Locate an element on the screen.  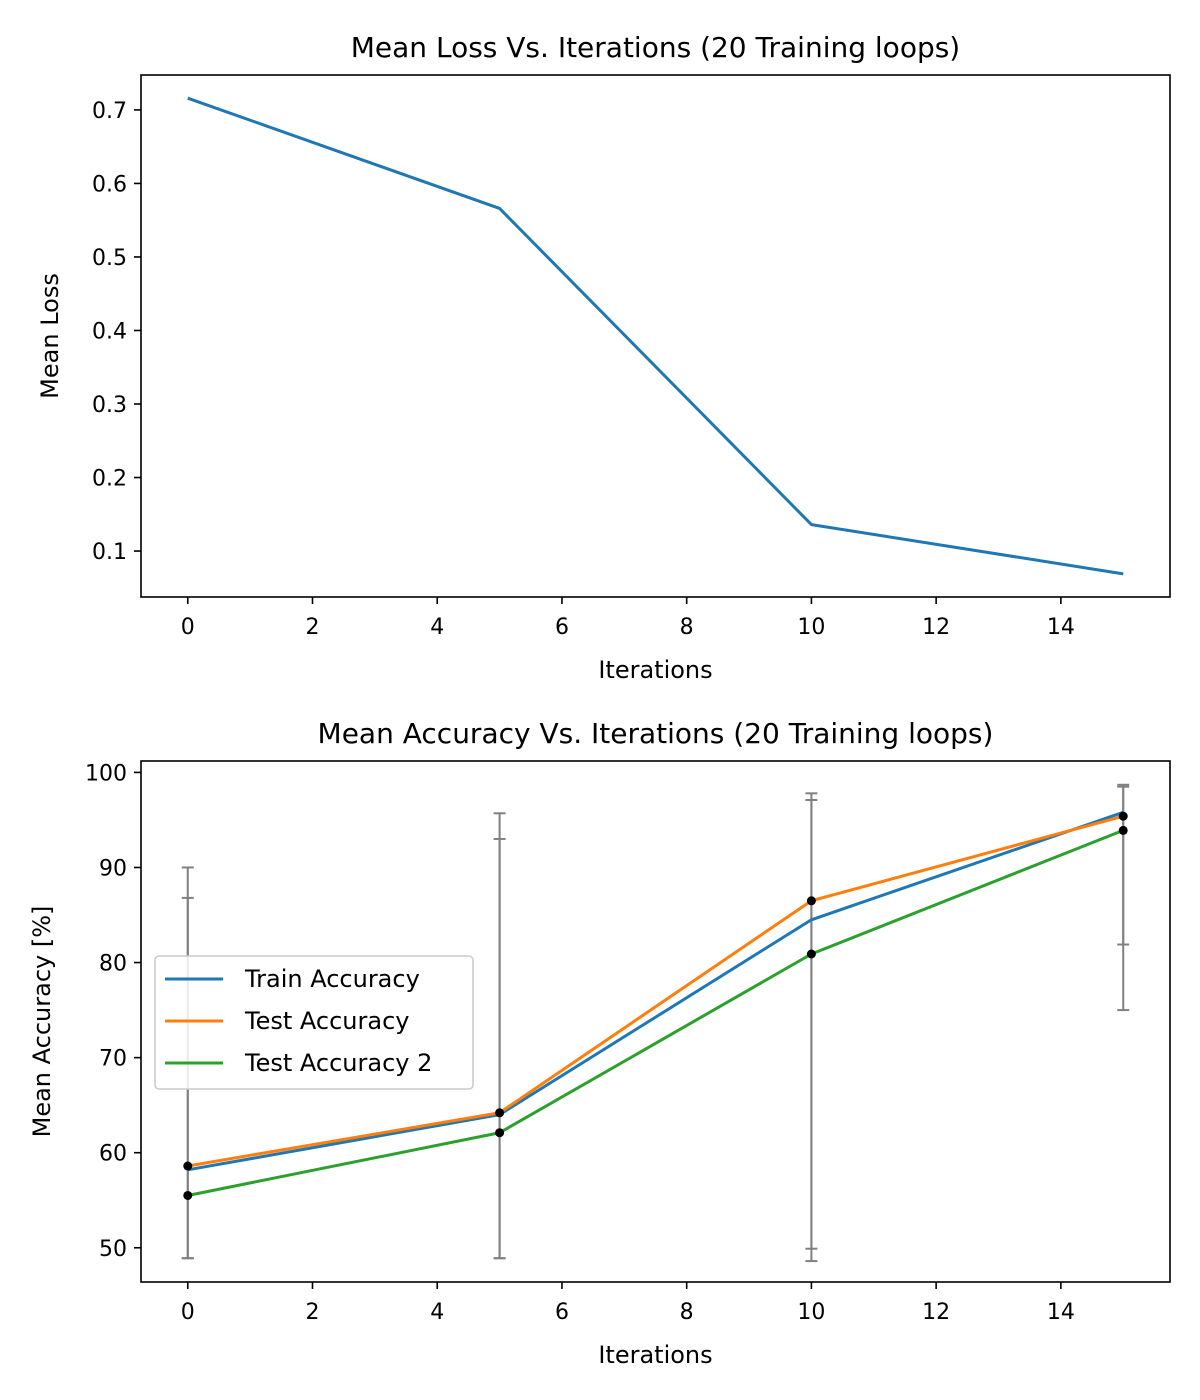
accuracy-x-tick-label: 2 is located at coordinates (313, 1312).